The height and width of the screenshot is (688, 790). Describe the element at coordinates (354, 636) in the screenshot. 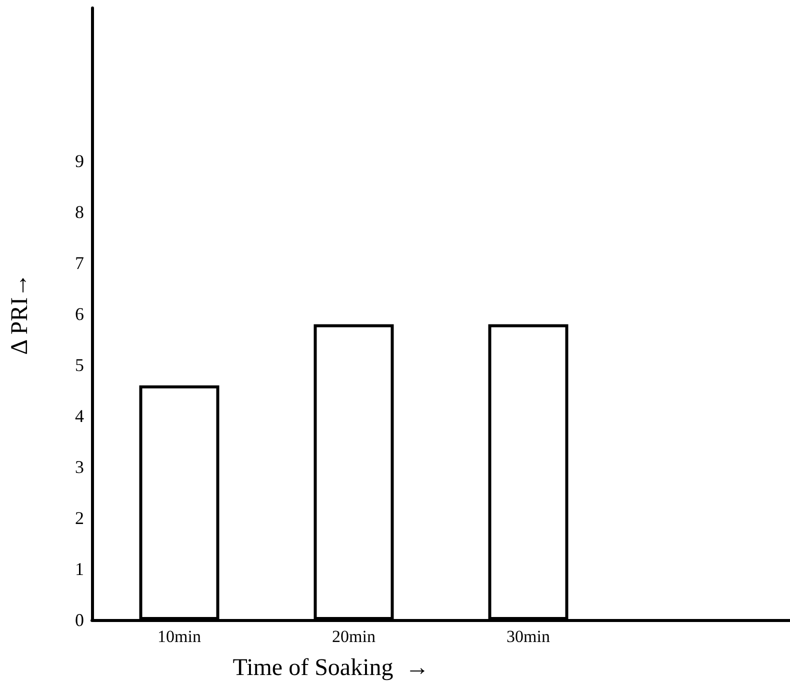

I see `x-tick-label: 20min` at that location.